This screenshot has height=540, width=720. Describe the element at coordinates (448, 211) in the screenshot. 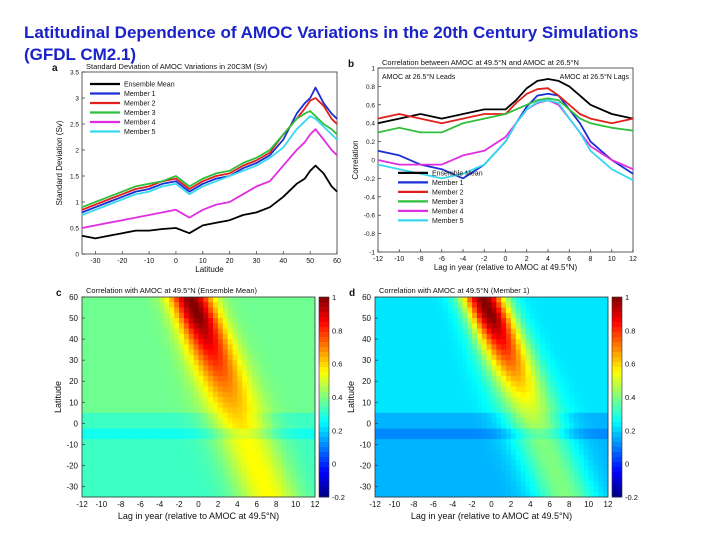

I see `panel-b-legend-label: Member 4` at that location.